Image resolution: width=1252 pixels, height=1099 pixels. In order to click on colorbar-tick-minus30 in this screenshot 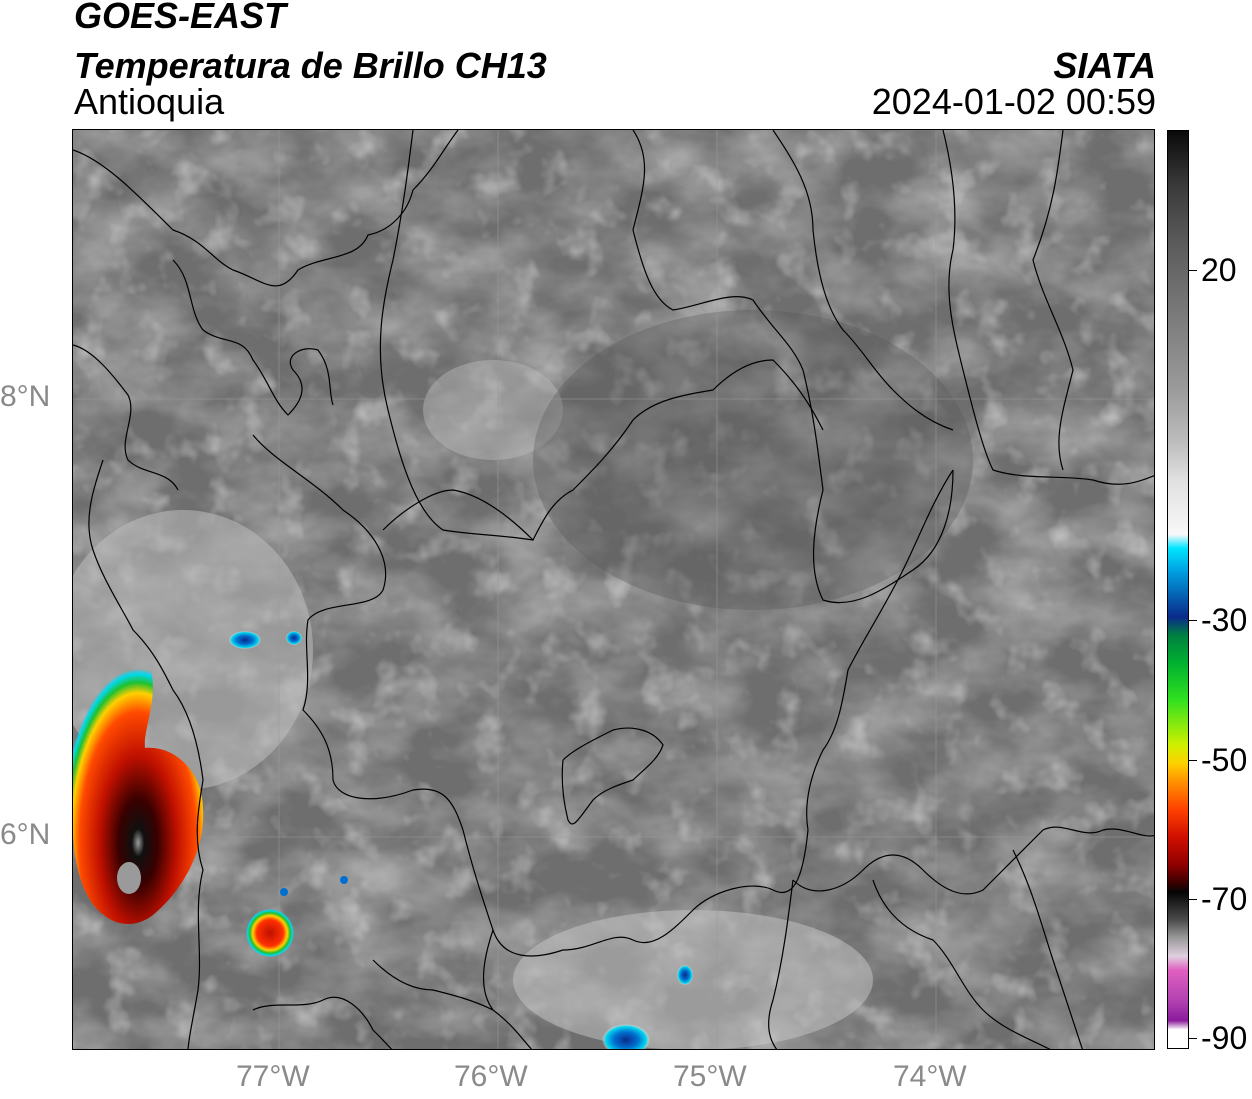, I will do `click(1193, 620)`.